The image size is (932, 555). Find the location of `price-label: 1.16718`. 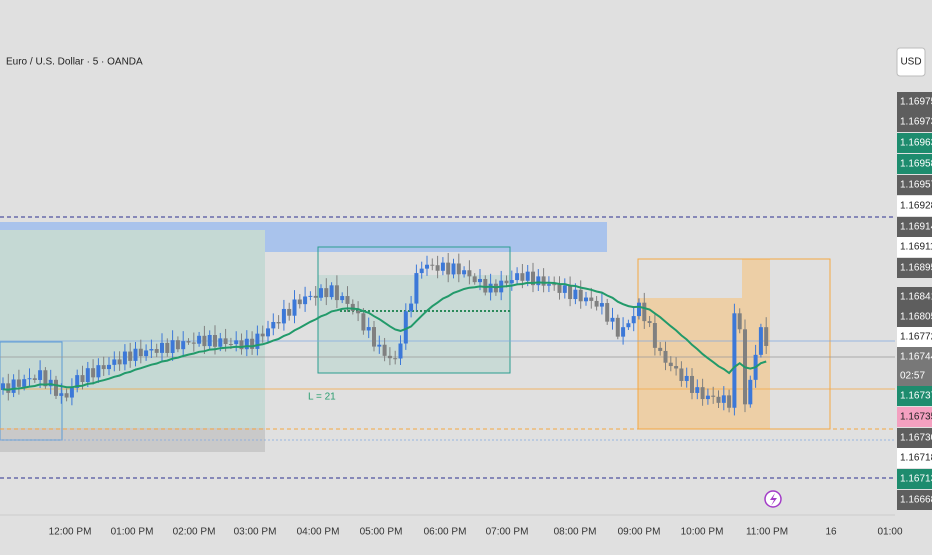

price-label: 1.16718 is located at coordinates (916, 458).